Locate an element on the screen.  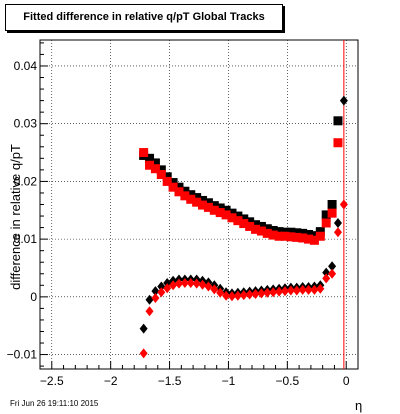
timestamp: Fri Jun 26 19:11:10 2015 is located at coordinates (54, 403).